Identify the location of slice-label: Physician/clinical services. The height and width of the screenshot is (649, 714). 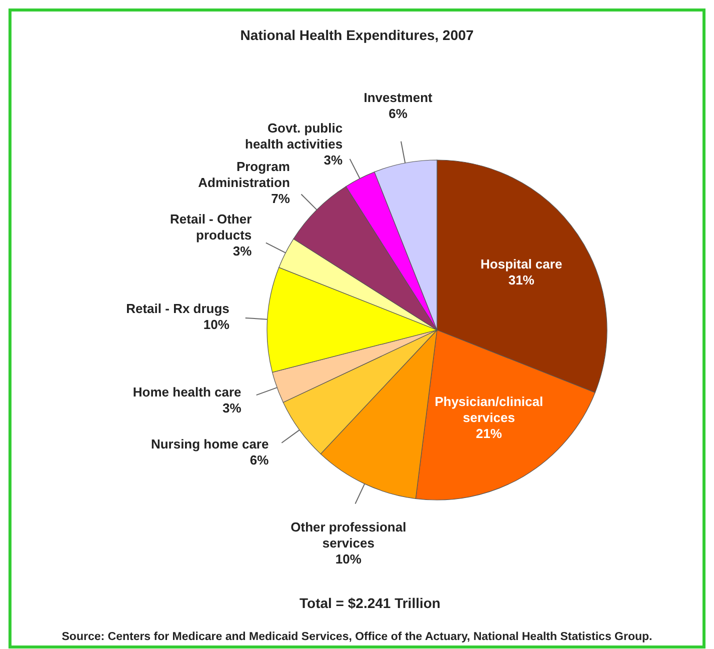
(489, 409).